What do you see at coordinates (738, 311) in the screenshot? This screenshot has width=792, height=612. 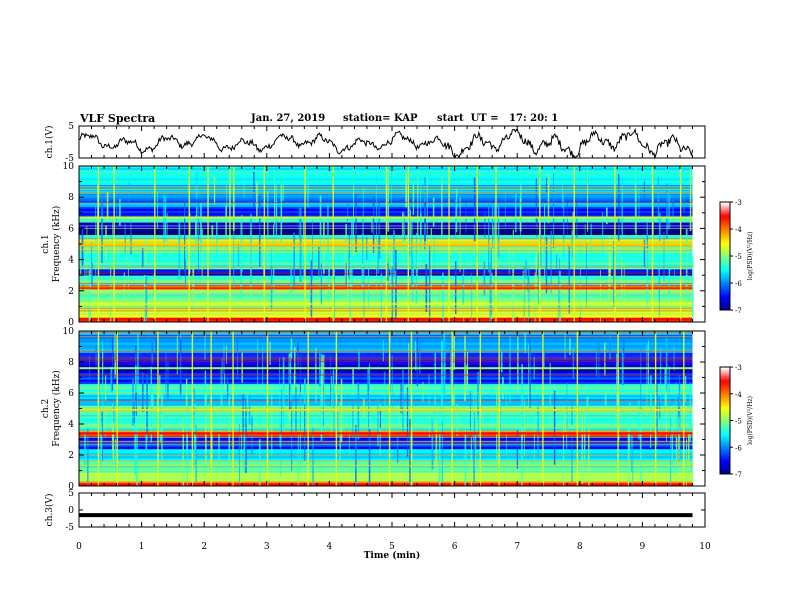 I see `colorbar-tick-label: -7` at bounding box center [738, 311].